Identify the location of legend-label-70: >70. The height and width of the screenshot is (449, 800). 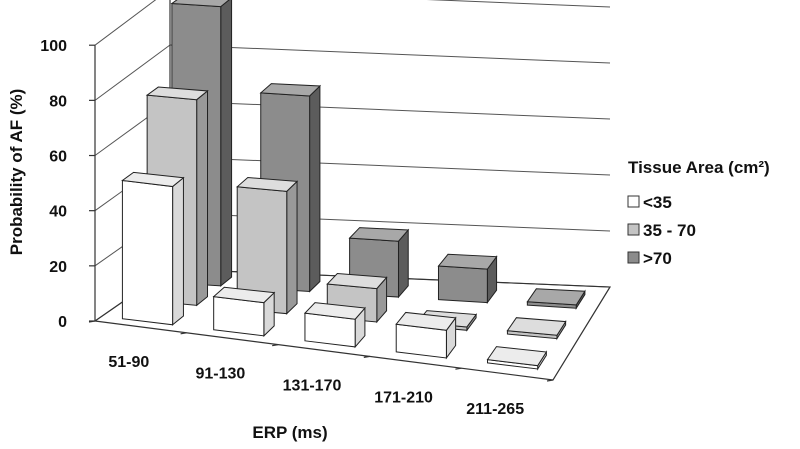
(657, 258).